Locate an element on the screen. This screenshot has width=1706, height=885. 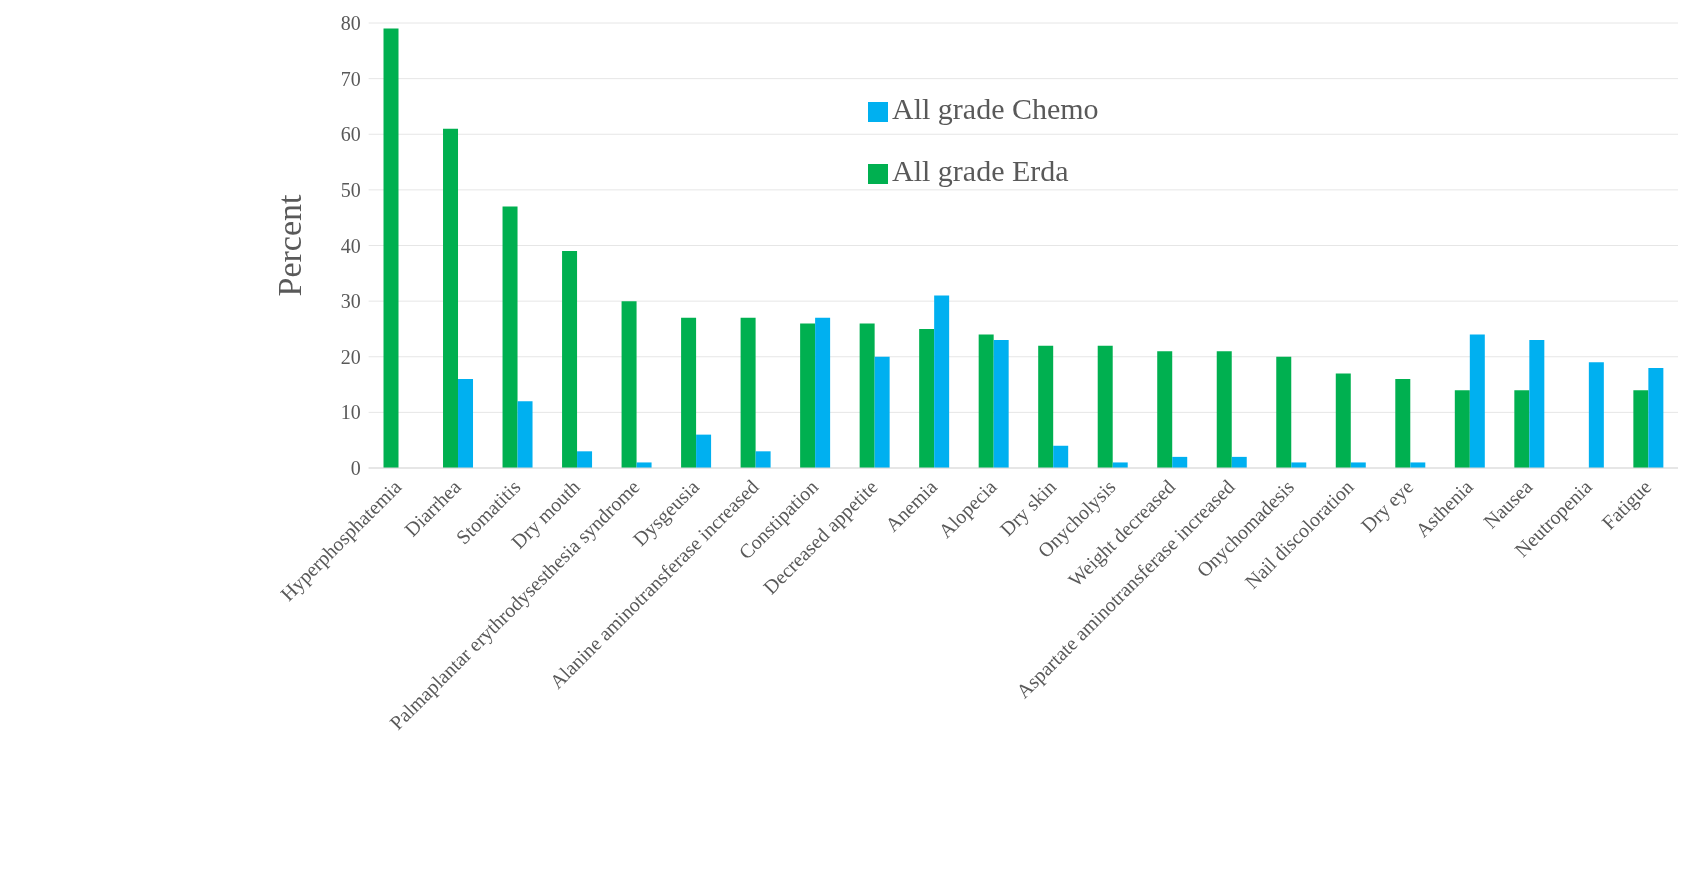
y-tick-label: 30 is located at coordinates (350, 301).